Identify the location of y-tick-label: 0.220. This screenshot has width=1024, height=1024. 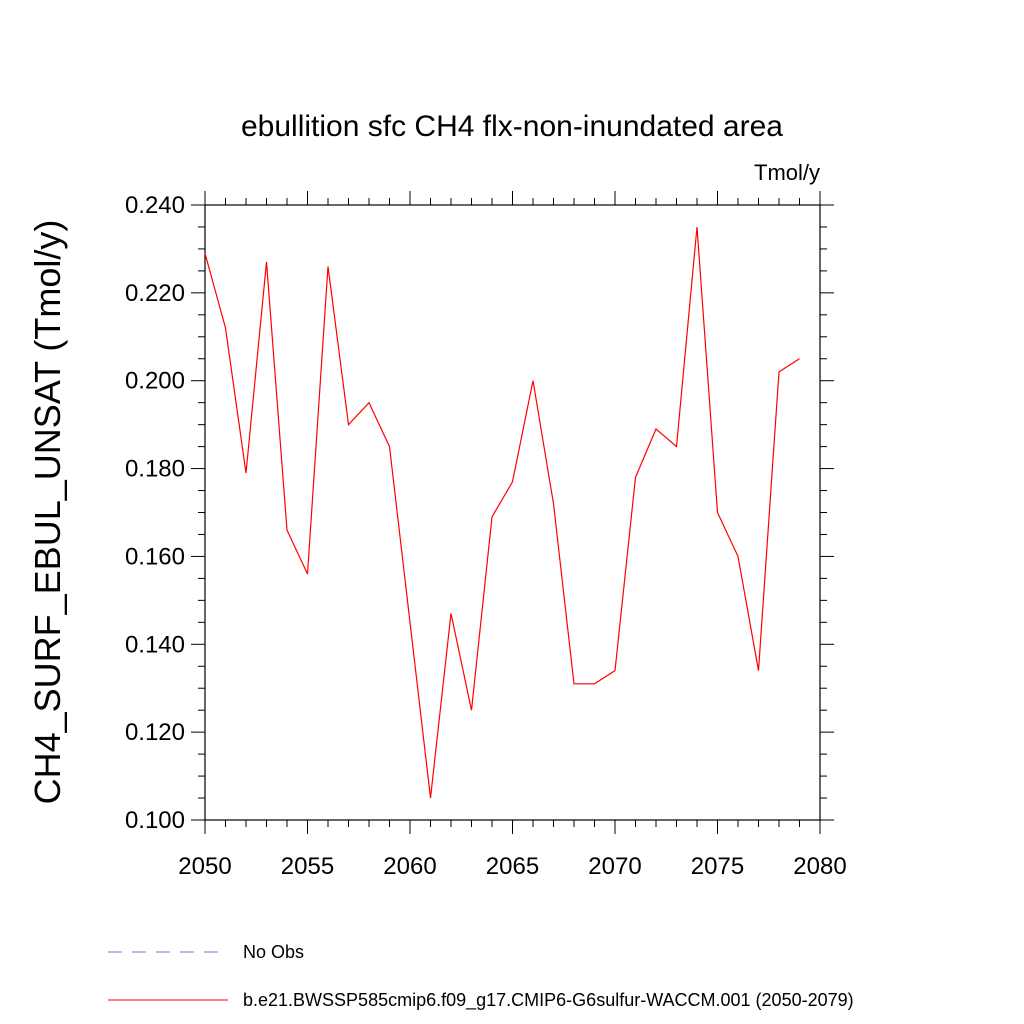
(155, 293).